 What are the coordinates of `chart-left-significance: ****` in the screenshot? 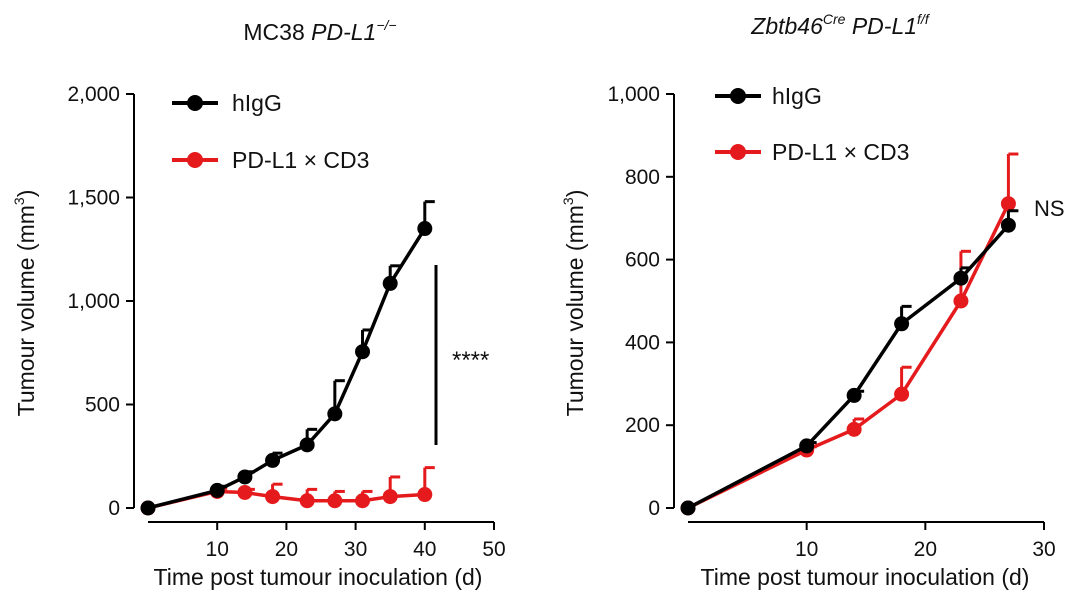 It's located at (470, 360).